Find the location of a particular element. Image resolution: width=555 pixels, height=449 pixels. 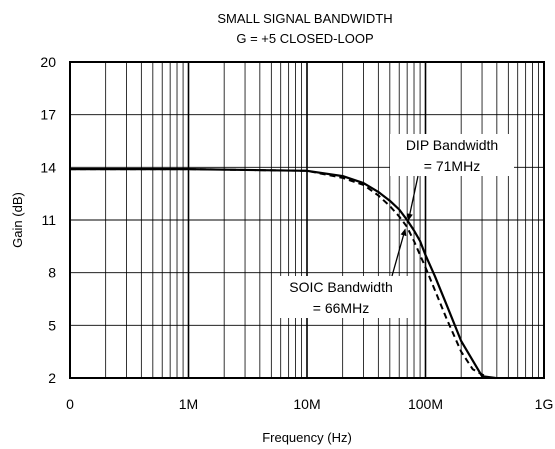

soic-annotation-line1: SOIC Bandwidth is located at coordinates (341, 287).